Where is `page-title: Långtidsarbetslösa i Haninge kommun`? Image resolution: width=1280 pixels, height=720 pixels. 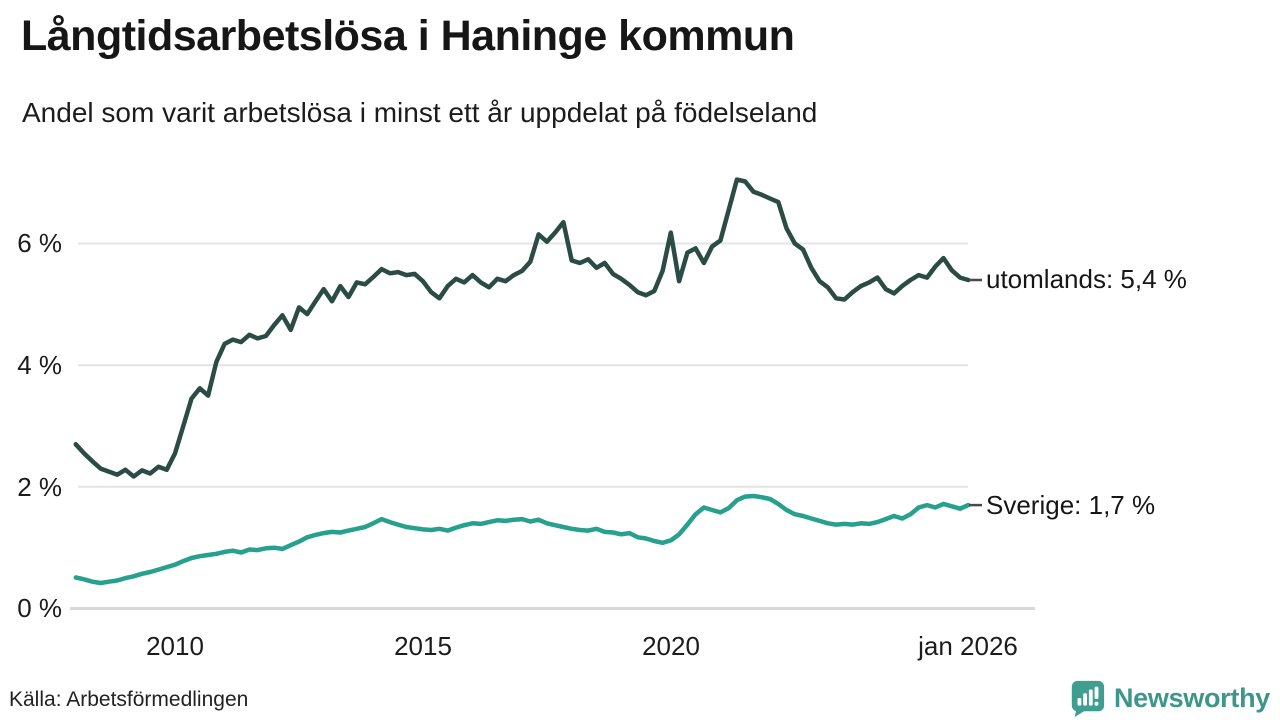
page-title: Långtidsarbetslösa i Haninge kommun is located at coordinates (408, 36).